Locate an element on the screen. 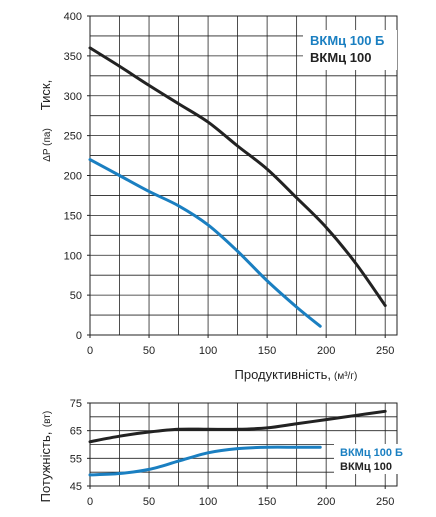 The image size is (436, 517). pressure-legend-series-a: ВКМц 100 is located at coordinates (340, 57).